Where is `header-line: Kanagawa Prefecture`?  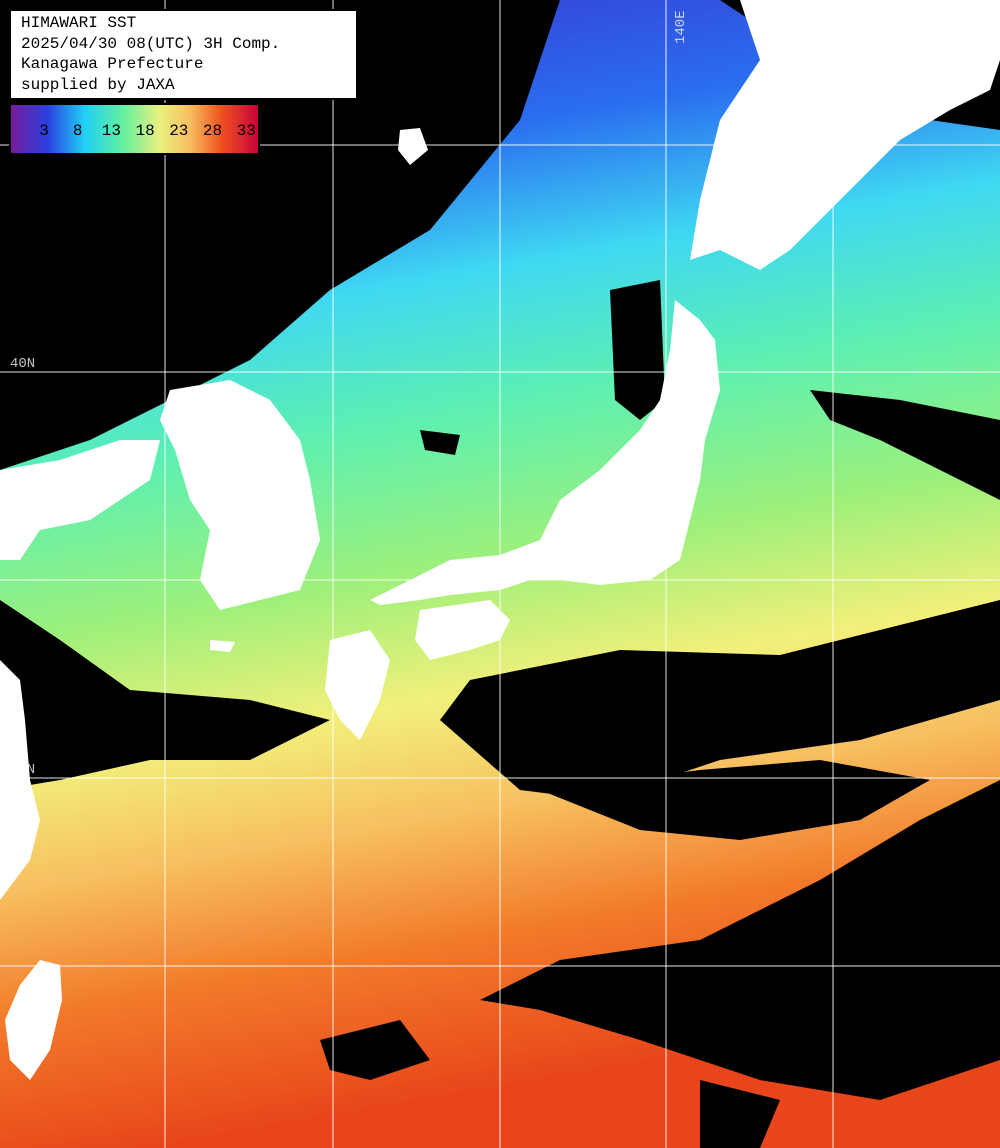 header-line: Kanagawa Prefecture is located at coordinates (112, 64).